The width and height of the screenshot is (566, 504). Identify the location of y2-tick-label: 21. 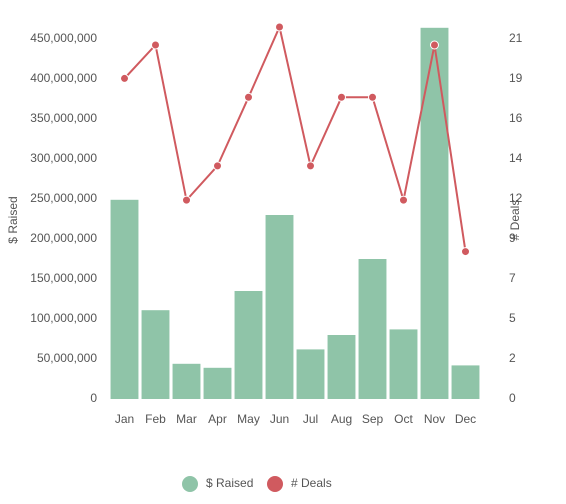
(516, 38).